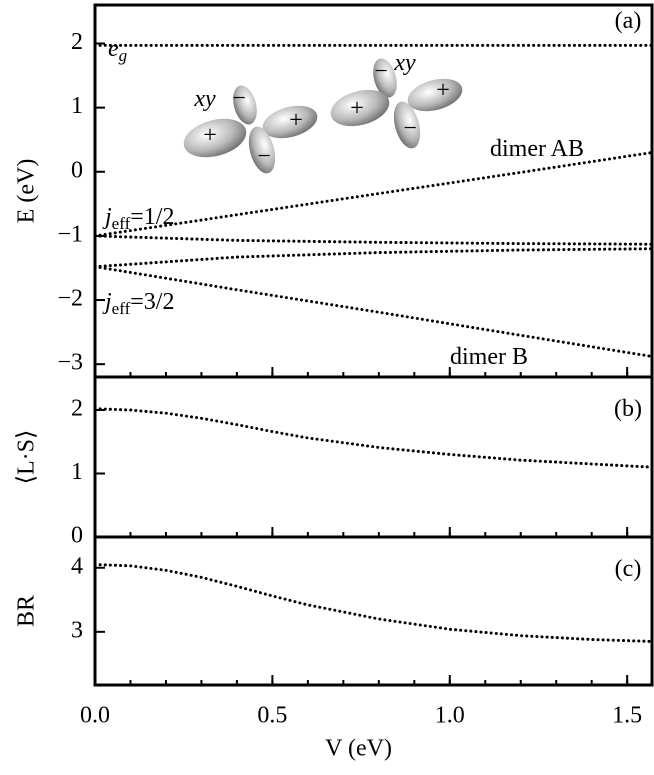 Image resolution: width=654 pixels, height=775 pixels. I want to click on y-tick-label: −2, so click(70, 299).